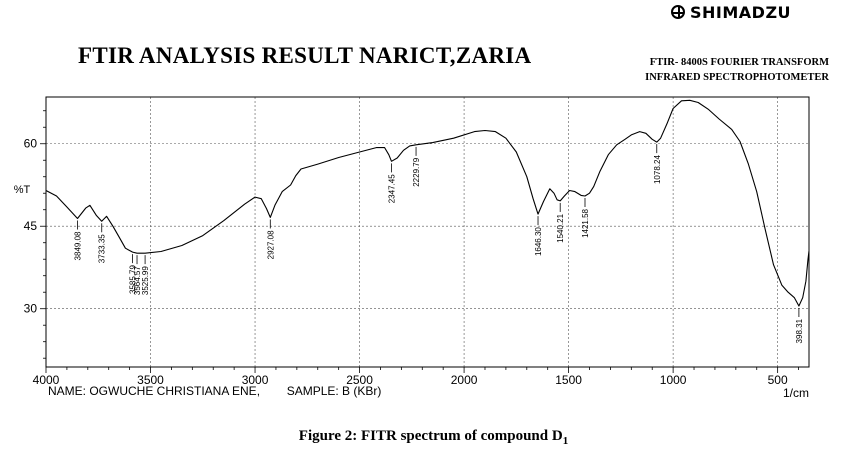  I want to click on x-tick-label: 500, so click(778, 380).